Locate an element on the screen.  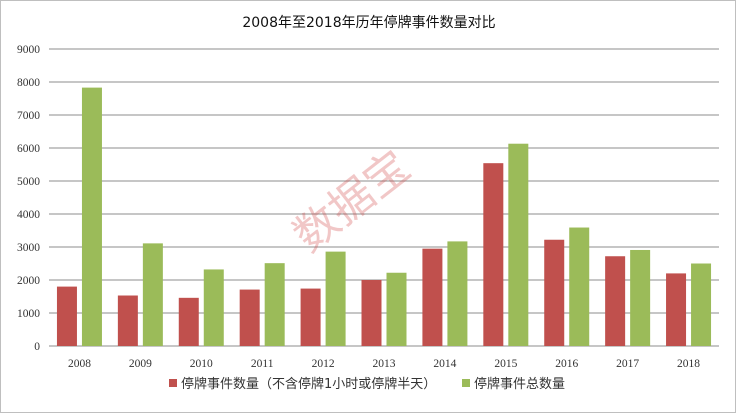
x-tick-label: 2016 is located at coordinates (566, 364).